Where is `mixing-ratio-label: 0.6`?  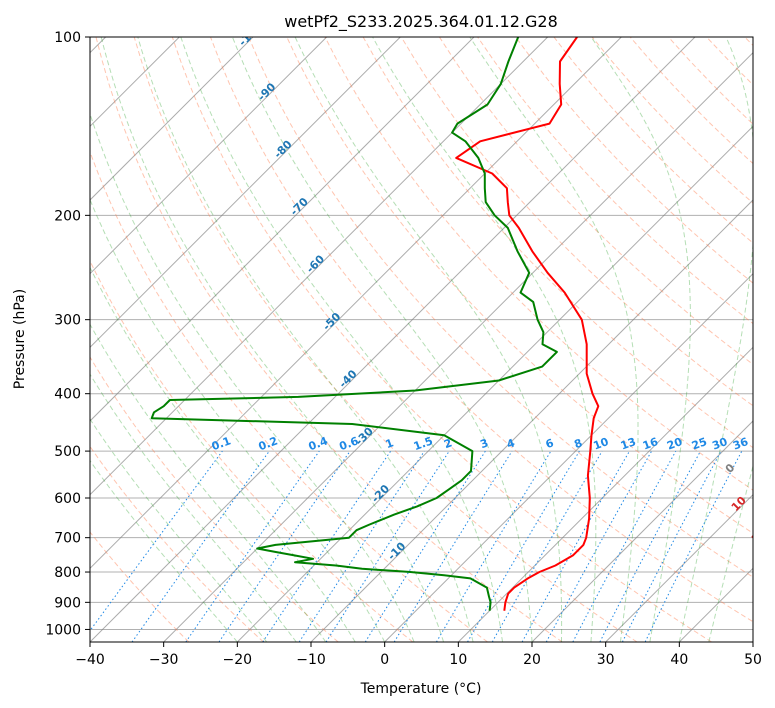 mixing-ratio-label: 0.6 is located at coordinates (349, 443).